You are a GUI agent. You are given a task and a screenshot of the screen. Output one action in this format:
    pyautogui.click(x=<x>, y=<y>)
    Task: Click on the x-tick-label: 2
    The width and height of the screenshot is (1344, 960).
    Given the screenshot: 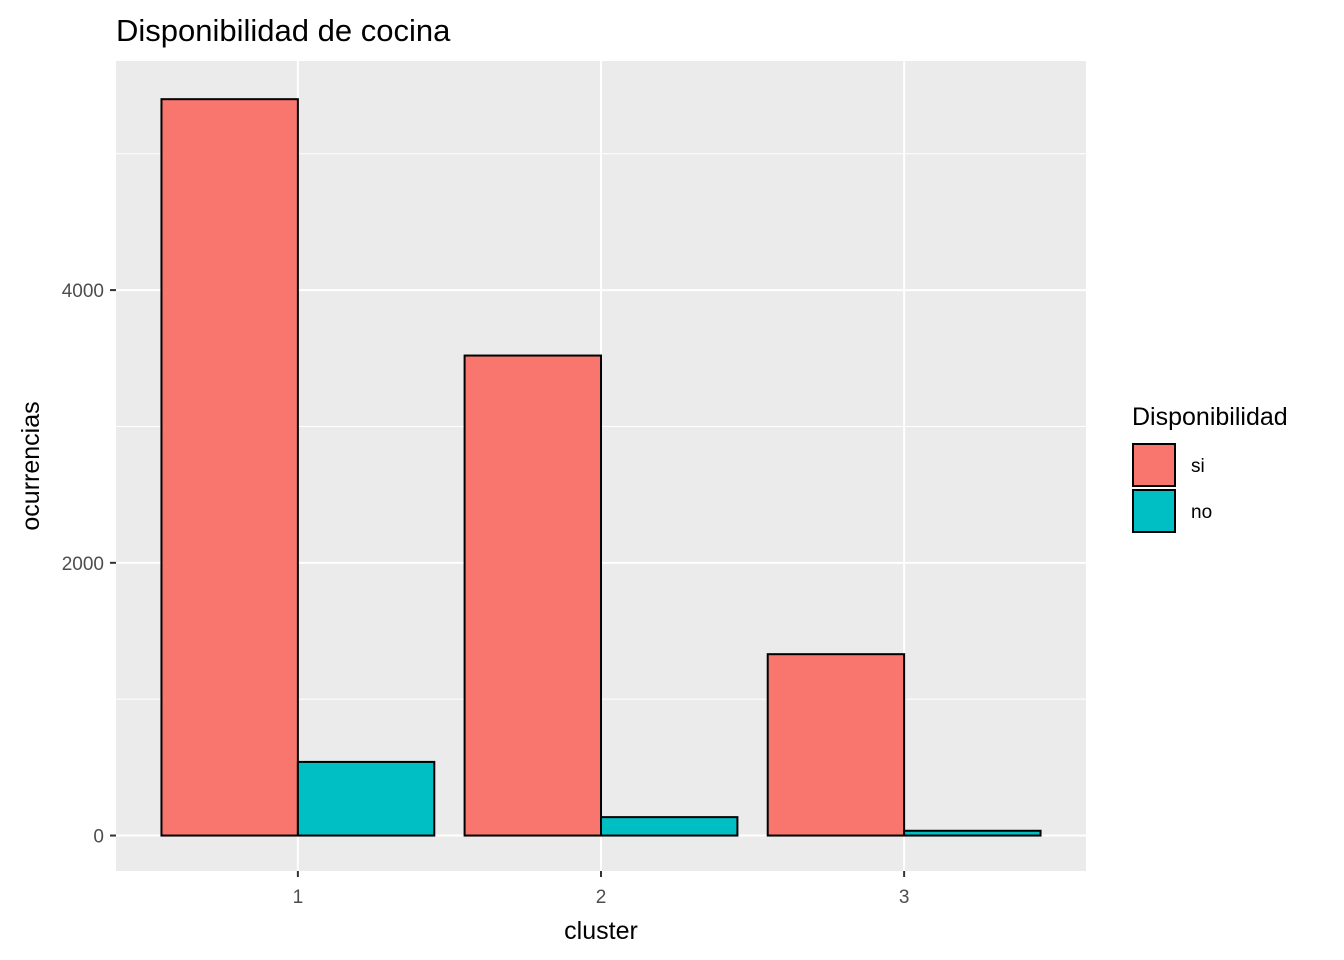 What is the action you would take?
    pyautogui.click(x=601, y=897)
    